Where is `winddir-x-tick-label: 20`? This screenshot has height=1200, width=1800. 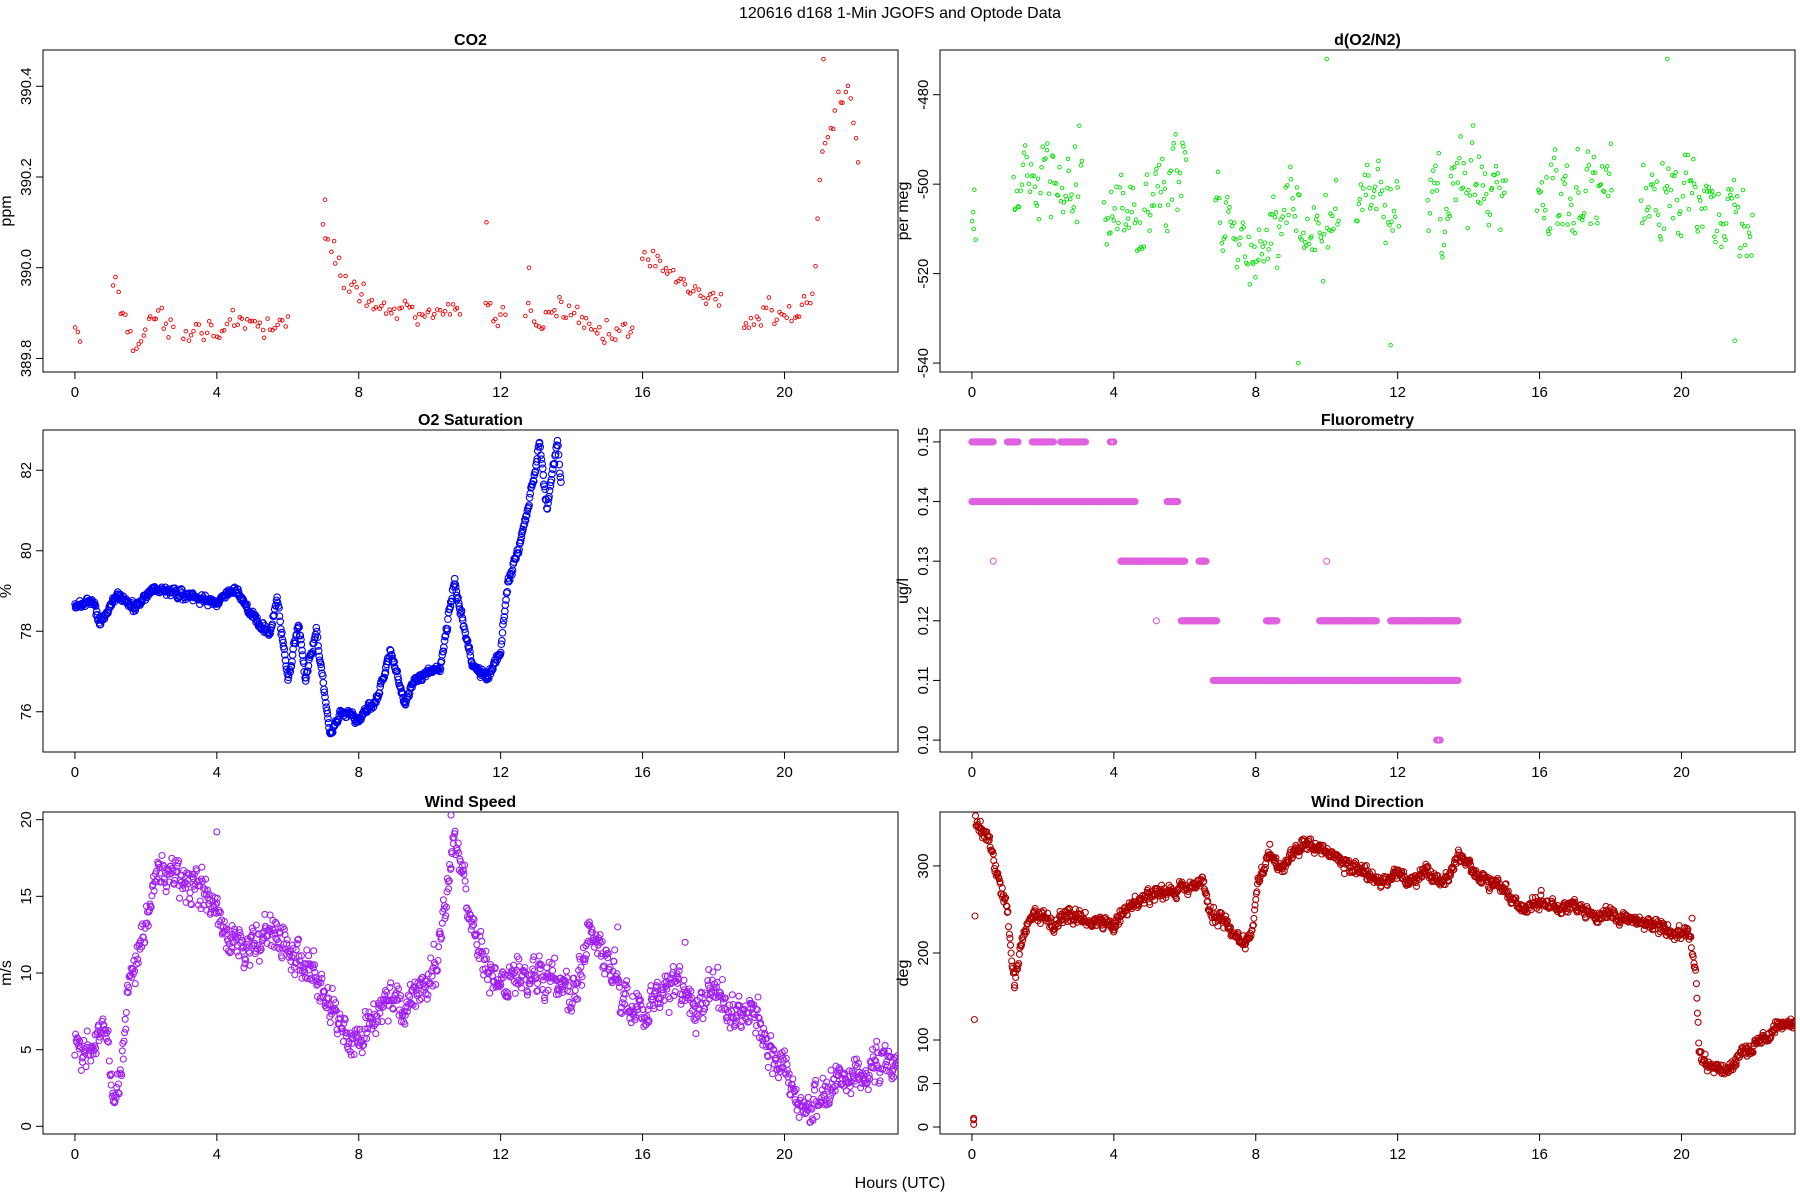 winddir-x-tick-label: 20 is located at coordinates (1681, 1154).